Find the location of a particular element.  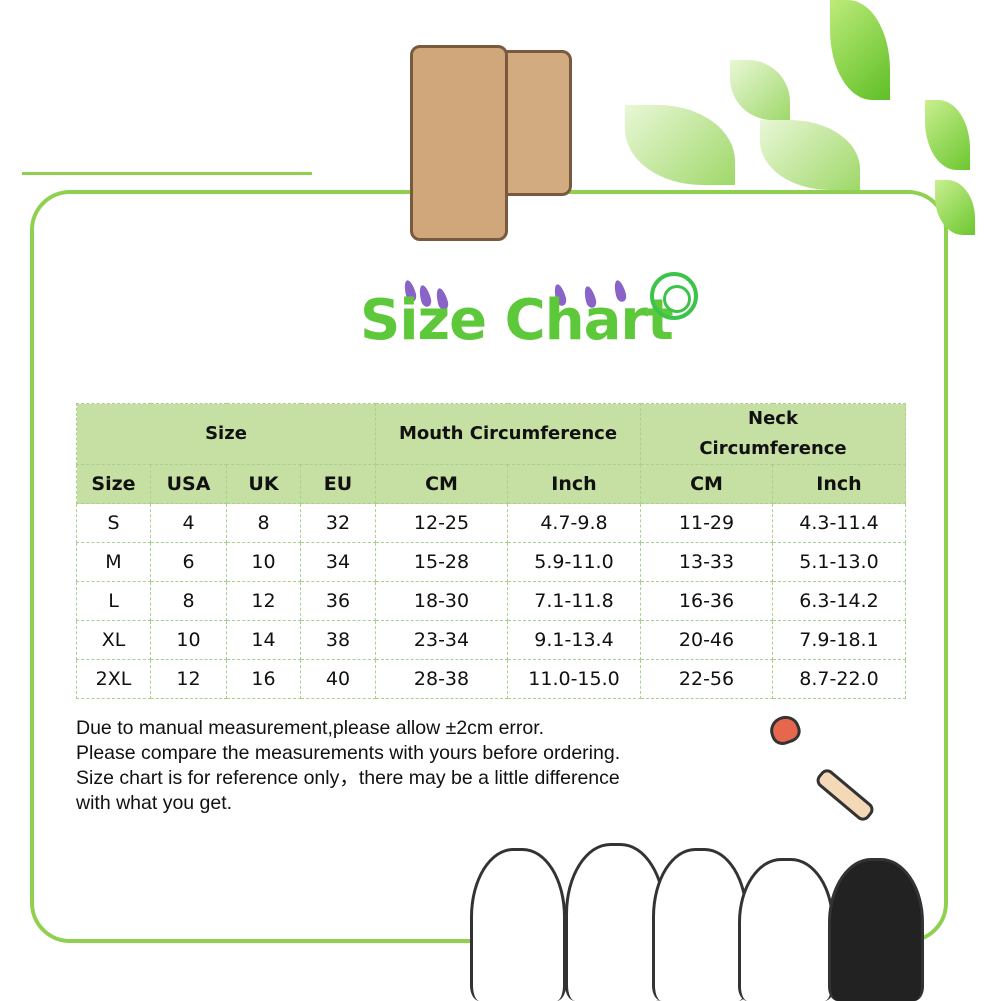

table-cell: 13-33 is located at coordinates (706, 562).